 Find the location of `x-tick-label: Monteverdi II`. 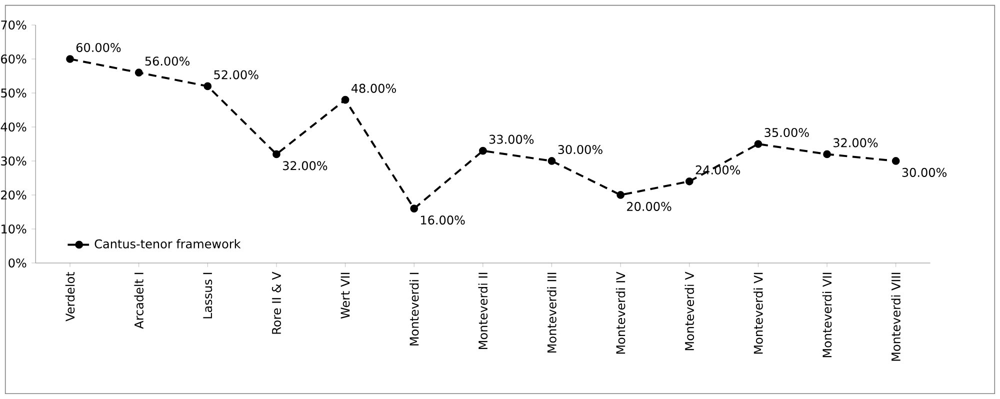

x-tick-label: Monteverdi II is located at coordinates (483, 310).